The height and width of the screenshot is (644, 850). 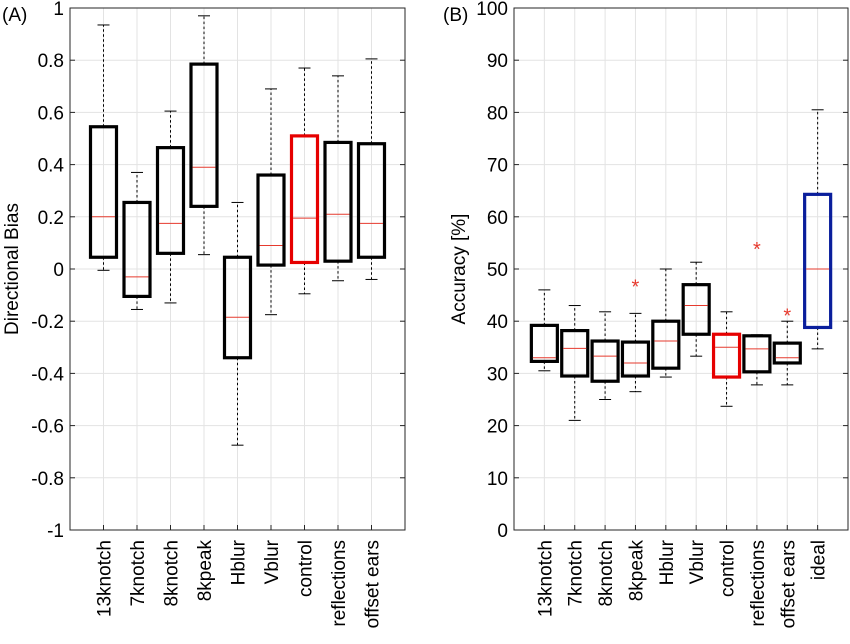 What do you see at coordinates (47, 479) in the screenshot?
I see `y-tick-label: -0.8` at bounding box center [47, 479].